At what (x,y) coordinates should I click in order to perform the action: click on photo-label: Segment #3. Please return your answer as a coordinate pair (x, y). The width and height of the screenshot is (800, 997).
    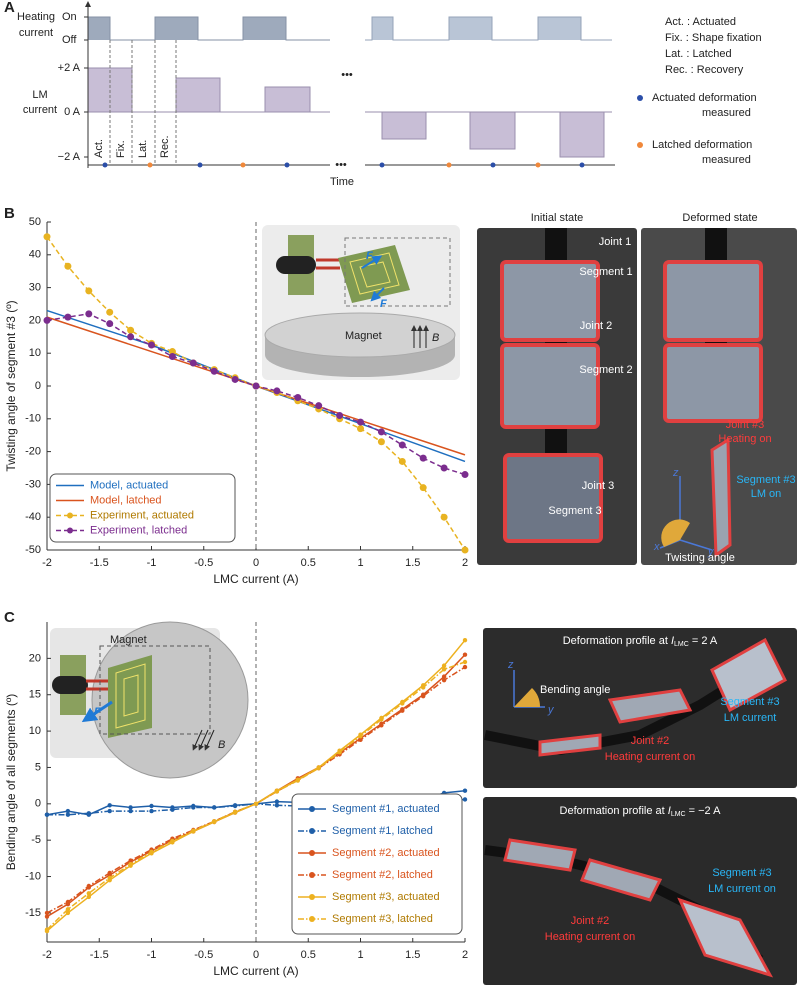
    Looking at the image, I should click on (749, 702).